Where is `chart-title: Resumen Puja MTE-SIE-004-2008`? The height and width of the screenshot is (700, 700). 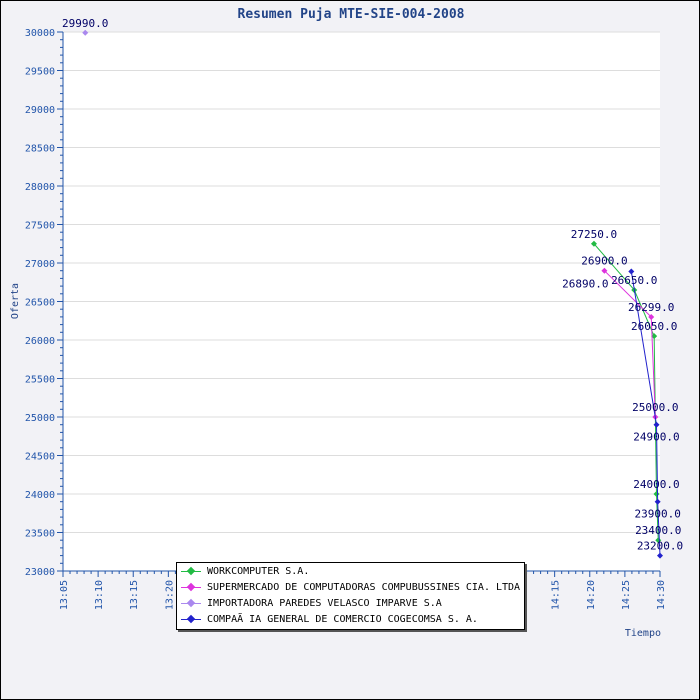 chart-title: Resumen Puja MTE-SIE-004-2008 is located at coordinates (351, 14).